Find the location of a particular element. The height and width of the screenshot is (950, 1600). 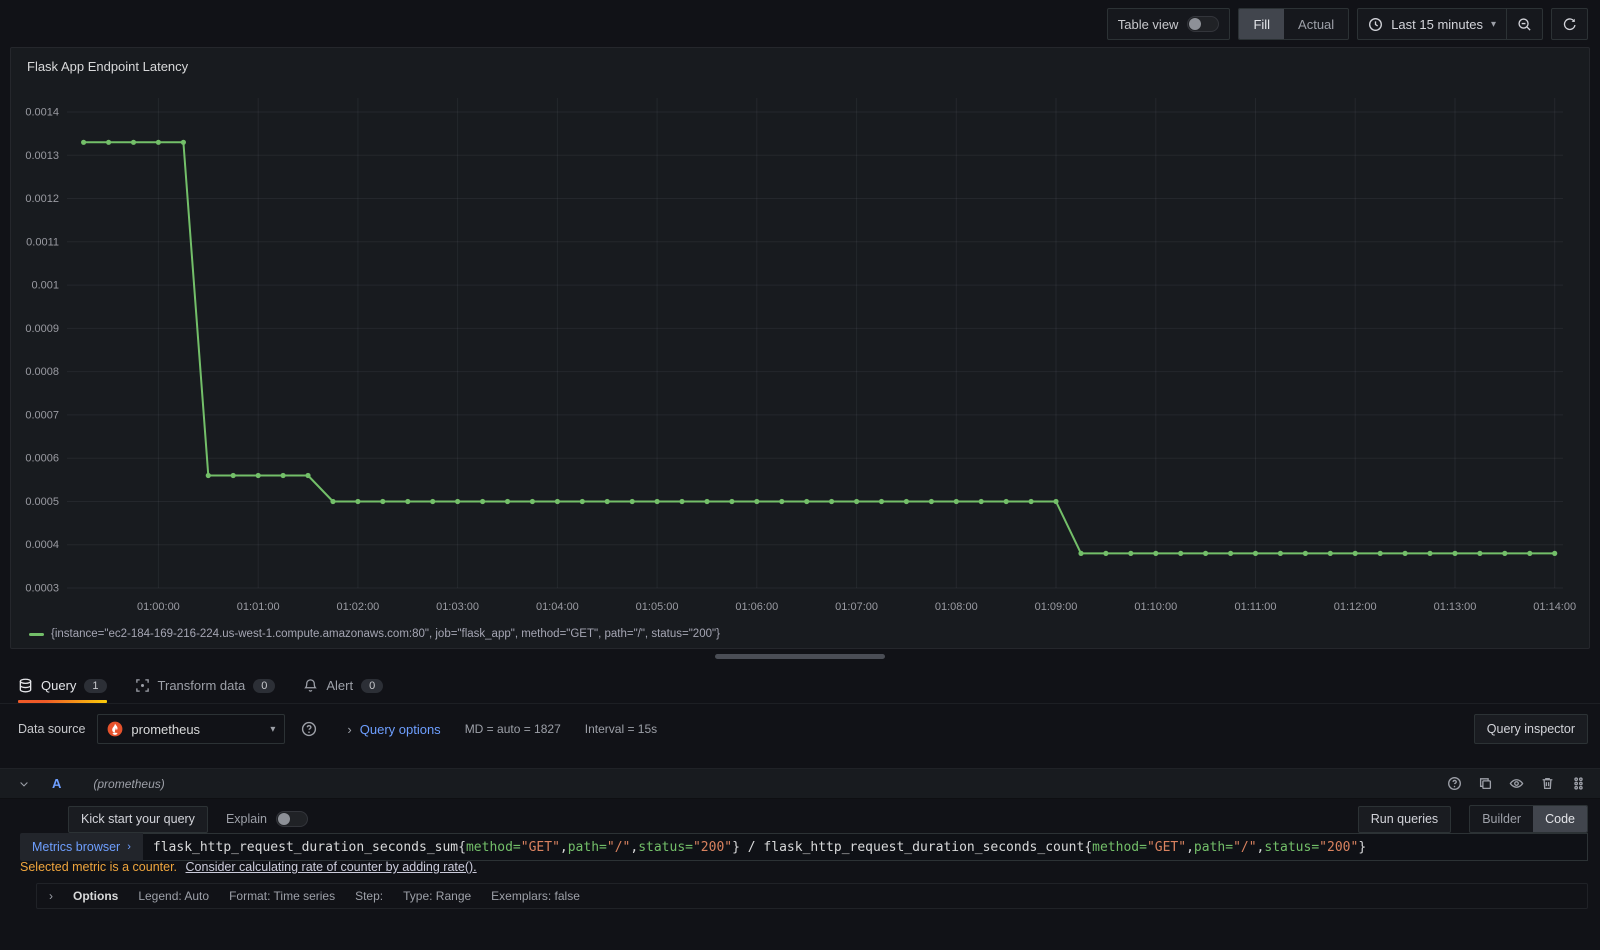

eye-icon is located at coordinates (1516, 783).